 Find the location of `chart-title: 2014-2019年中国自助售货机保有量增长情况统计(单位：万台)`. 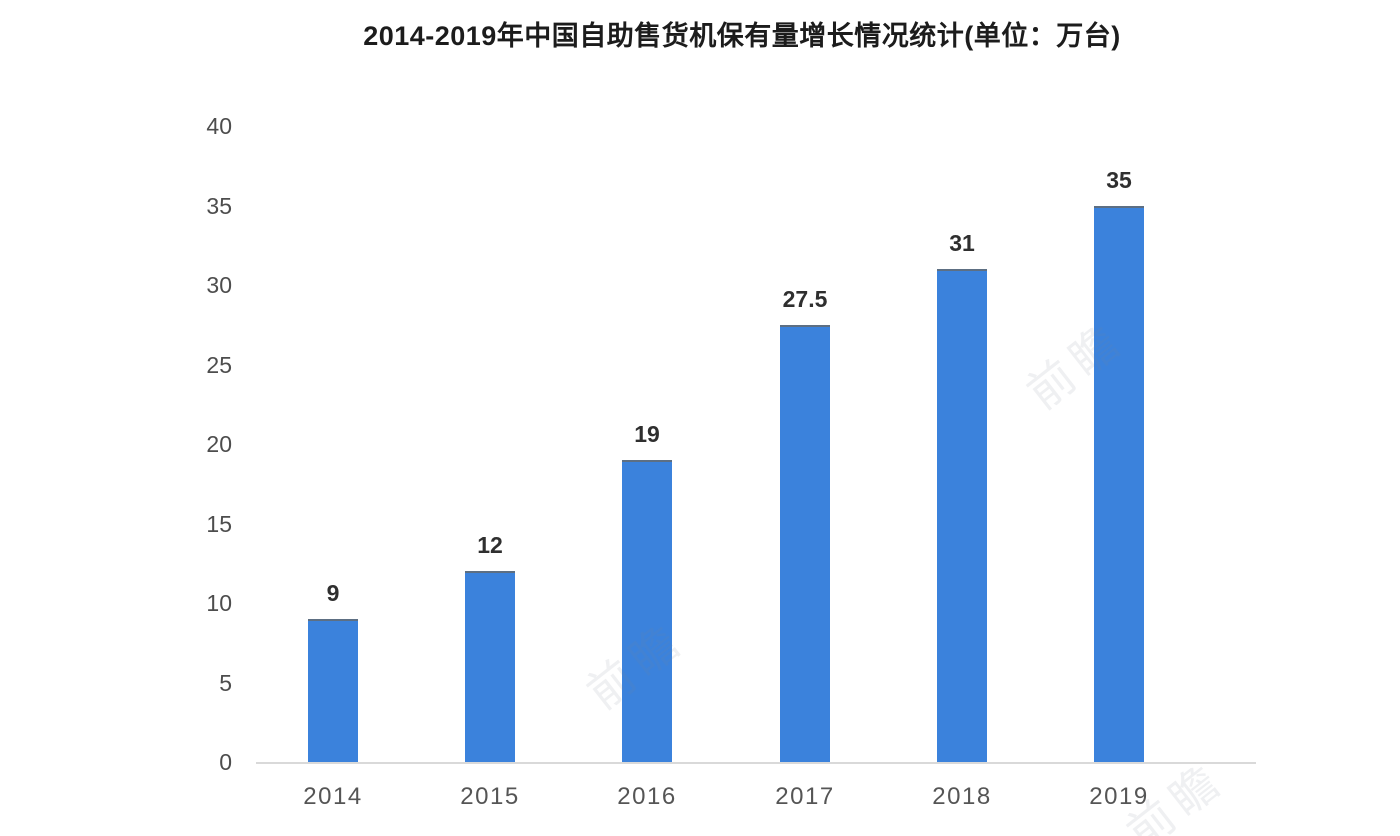

chart-title: 2014-2019年中国自助售货机保有量增长情况统计(单位：万台) is located at coordinates (742, 36).